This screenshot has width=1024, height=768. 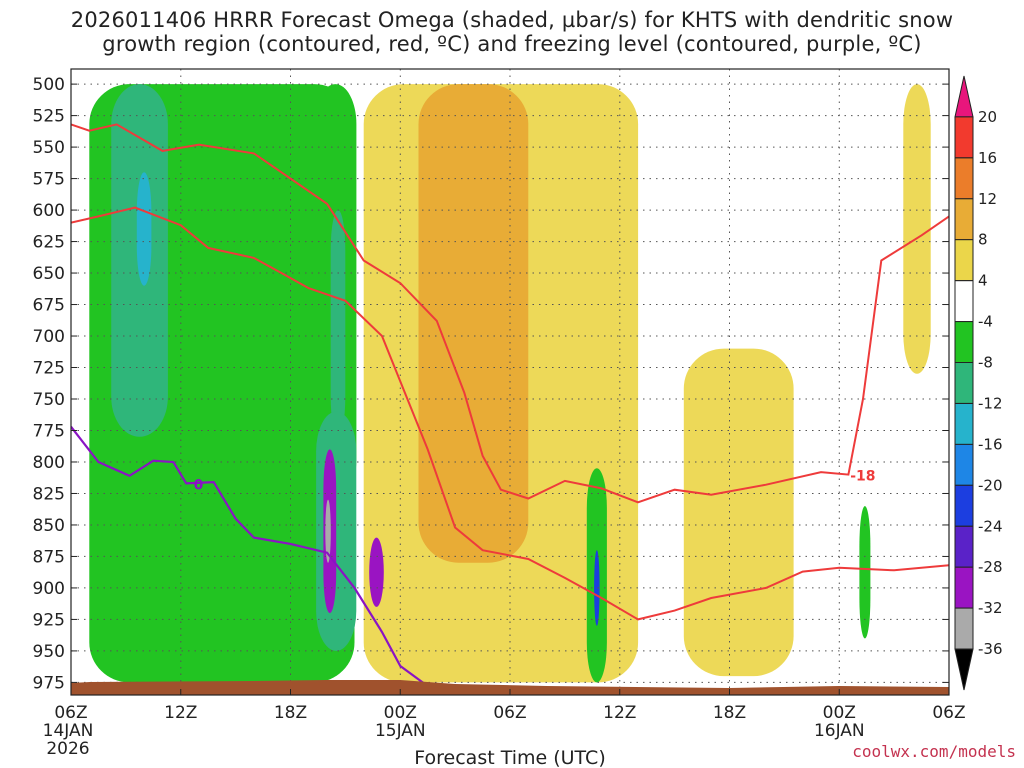 I want to click on x-tick-label-24: 06Z, so click(x=509, y=713).